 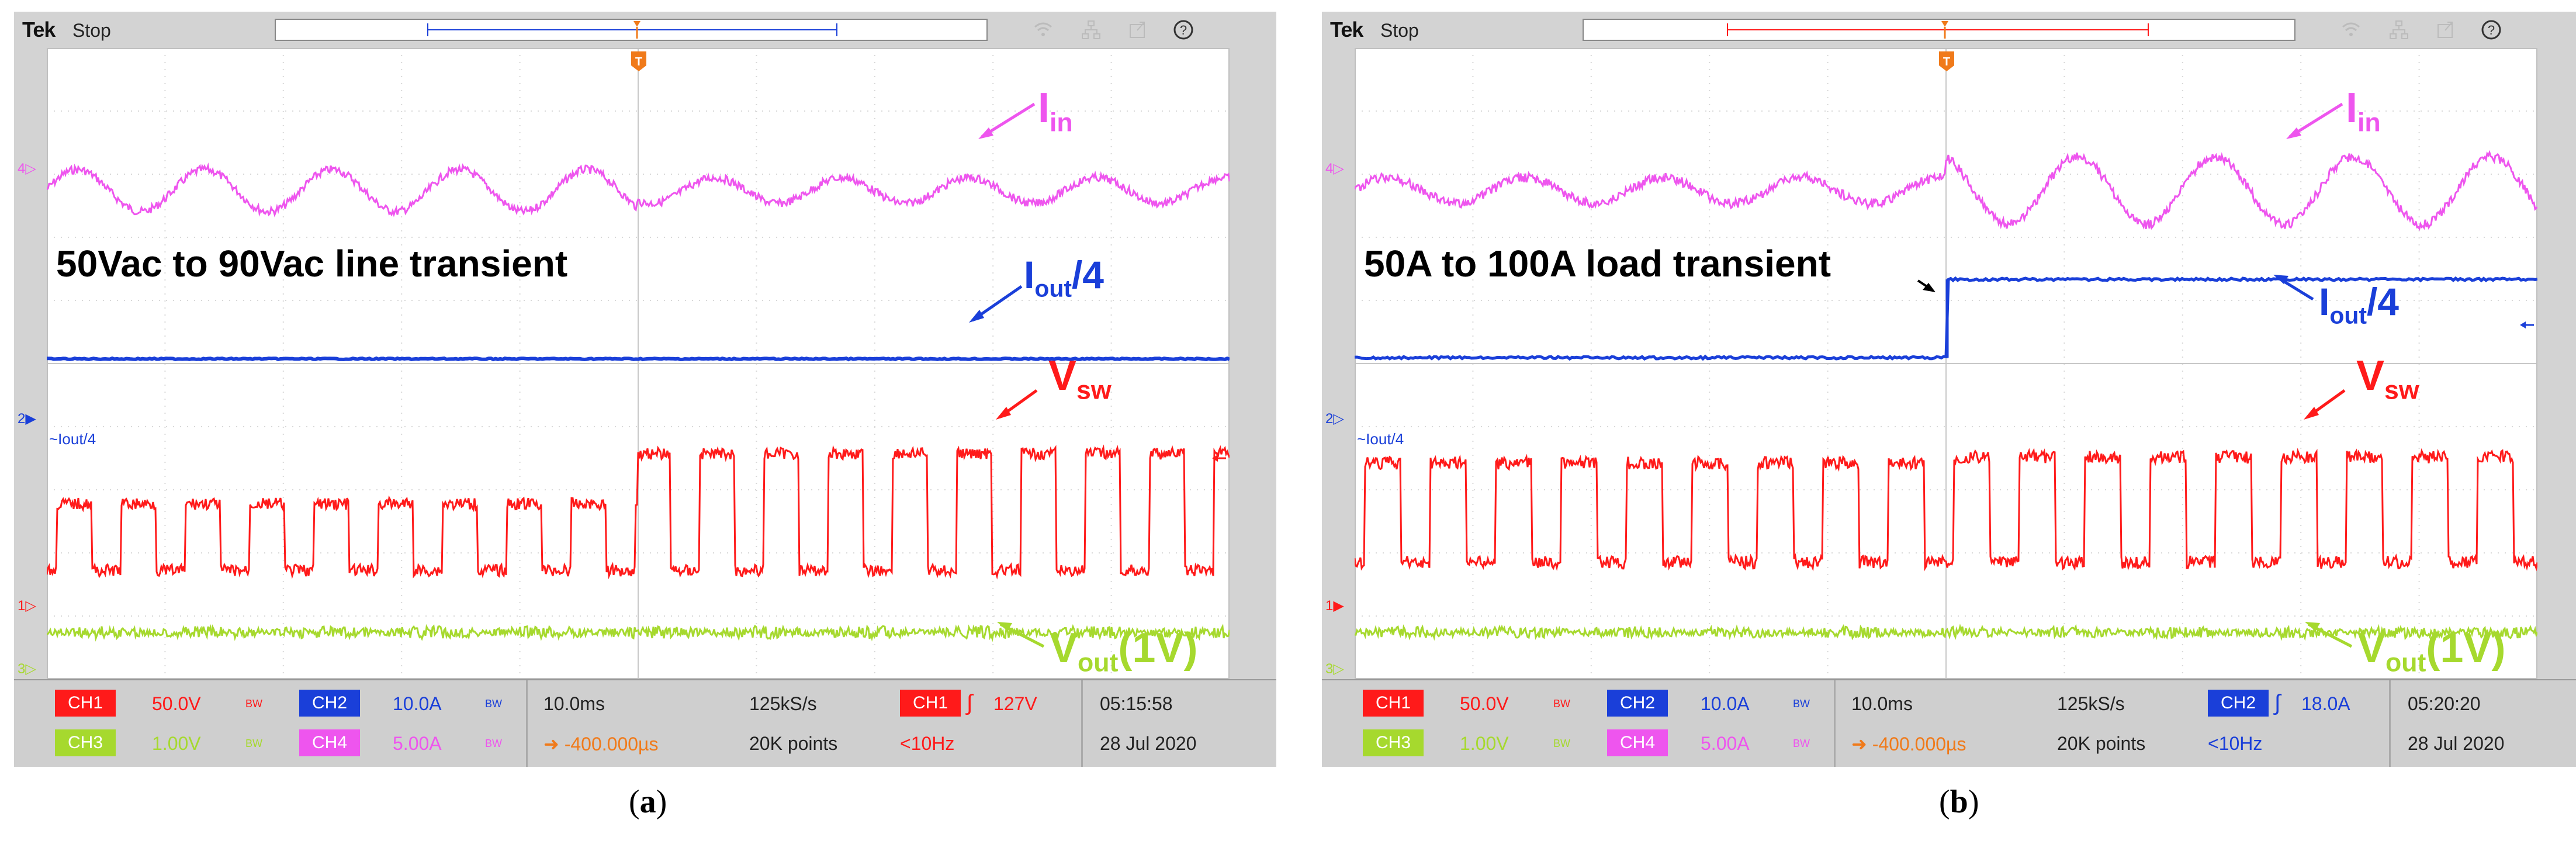 What do you see at coordinates (27, 419) in the screenshot?
I see `ch2-marker: 2▶` at bounding box center [27, 419].